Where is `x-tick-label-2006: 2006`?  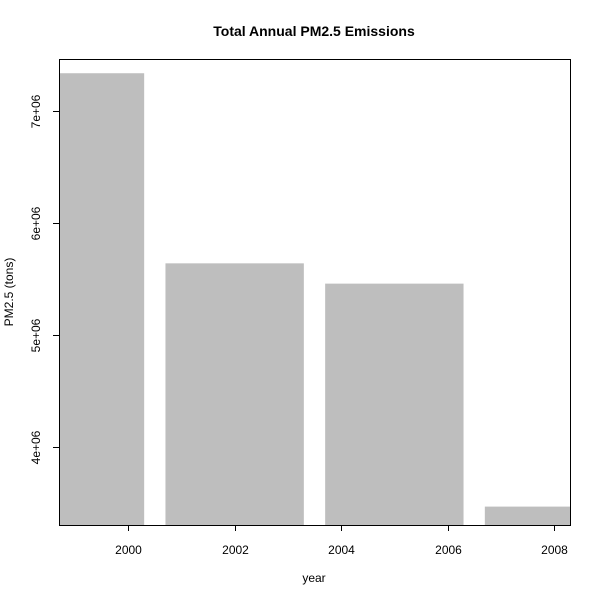 x-tick-label-2006: 2006 is located at coordinates (448, 550).